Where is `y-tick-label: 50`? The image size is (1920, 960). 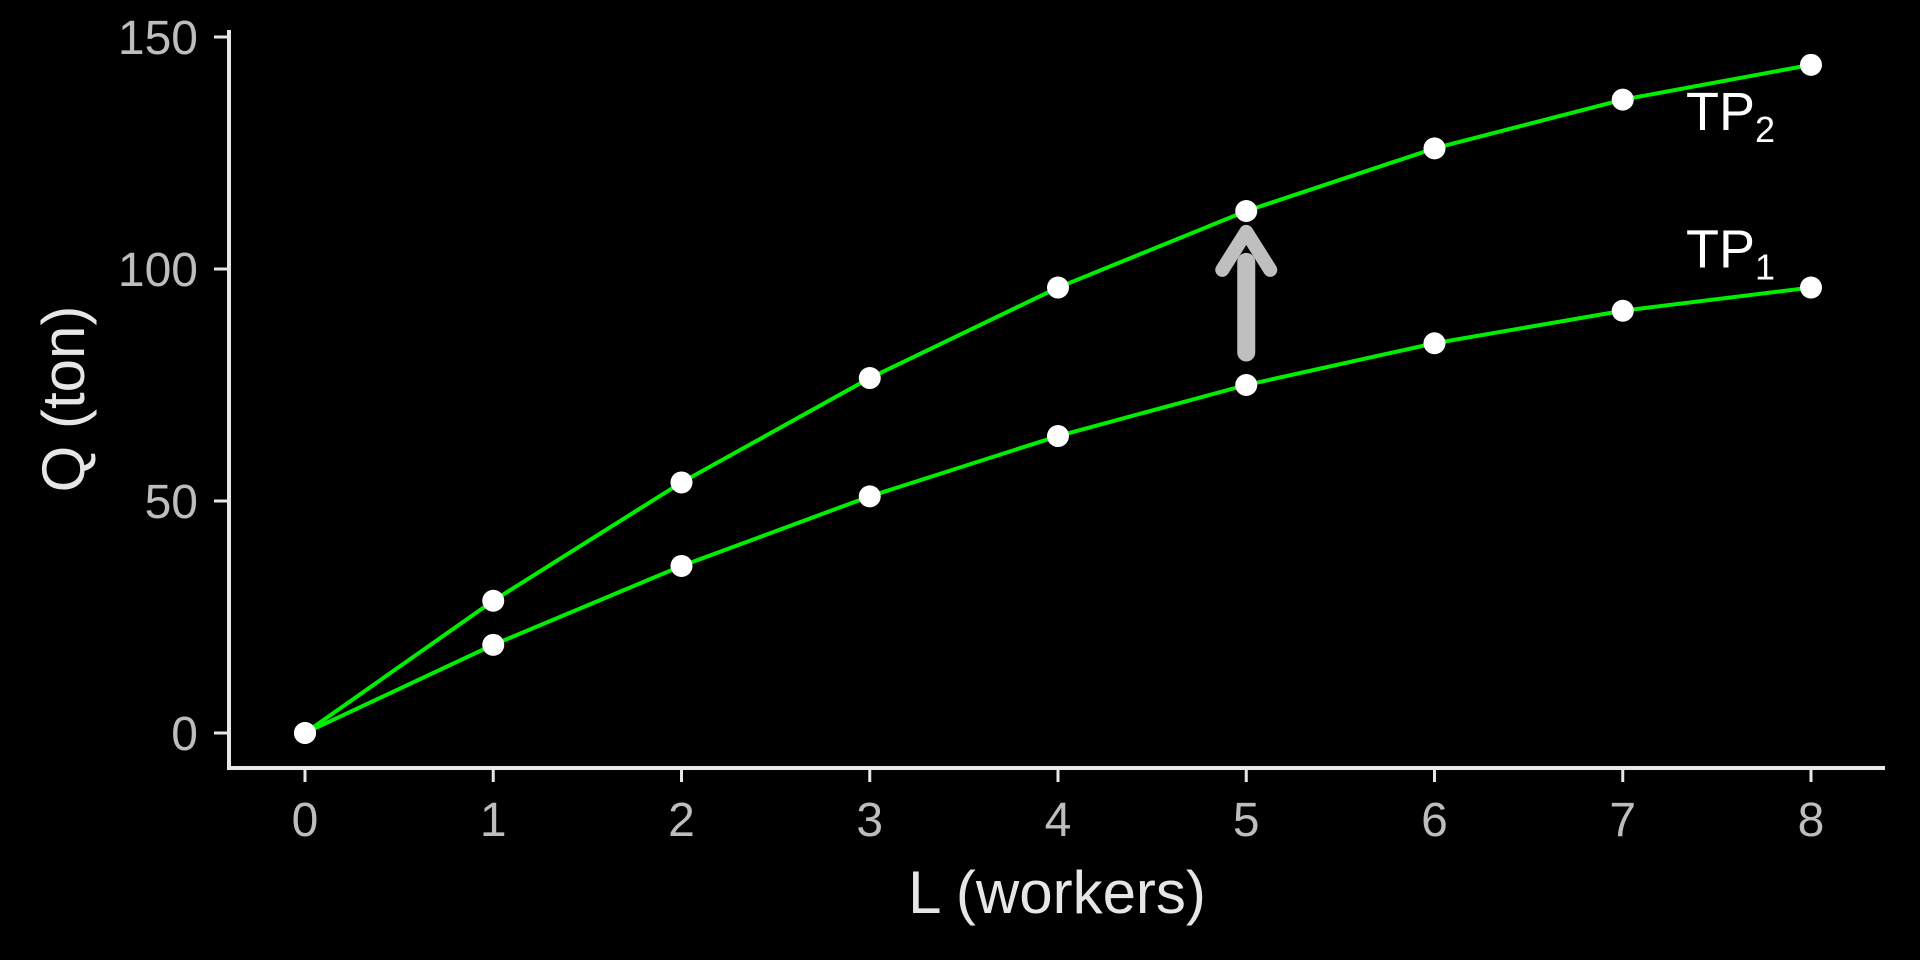
y-tick-label: 50 is located at coordinates (171, 502).